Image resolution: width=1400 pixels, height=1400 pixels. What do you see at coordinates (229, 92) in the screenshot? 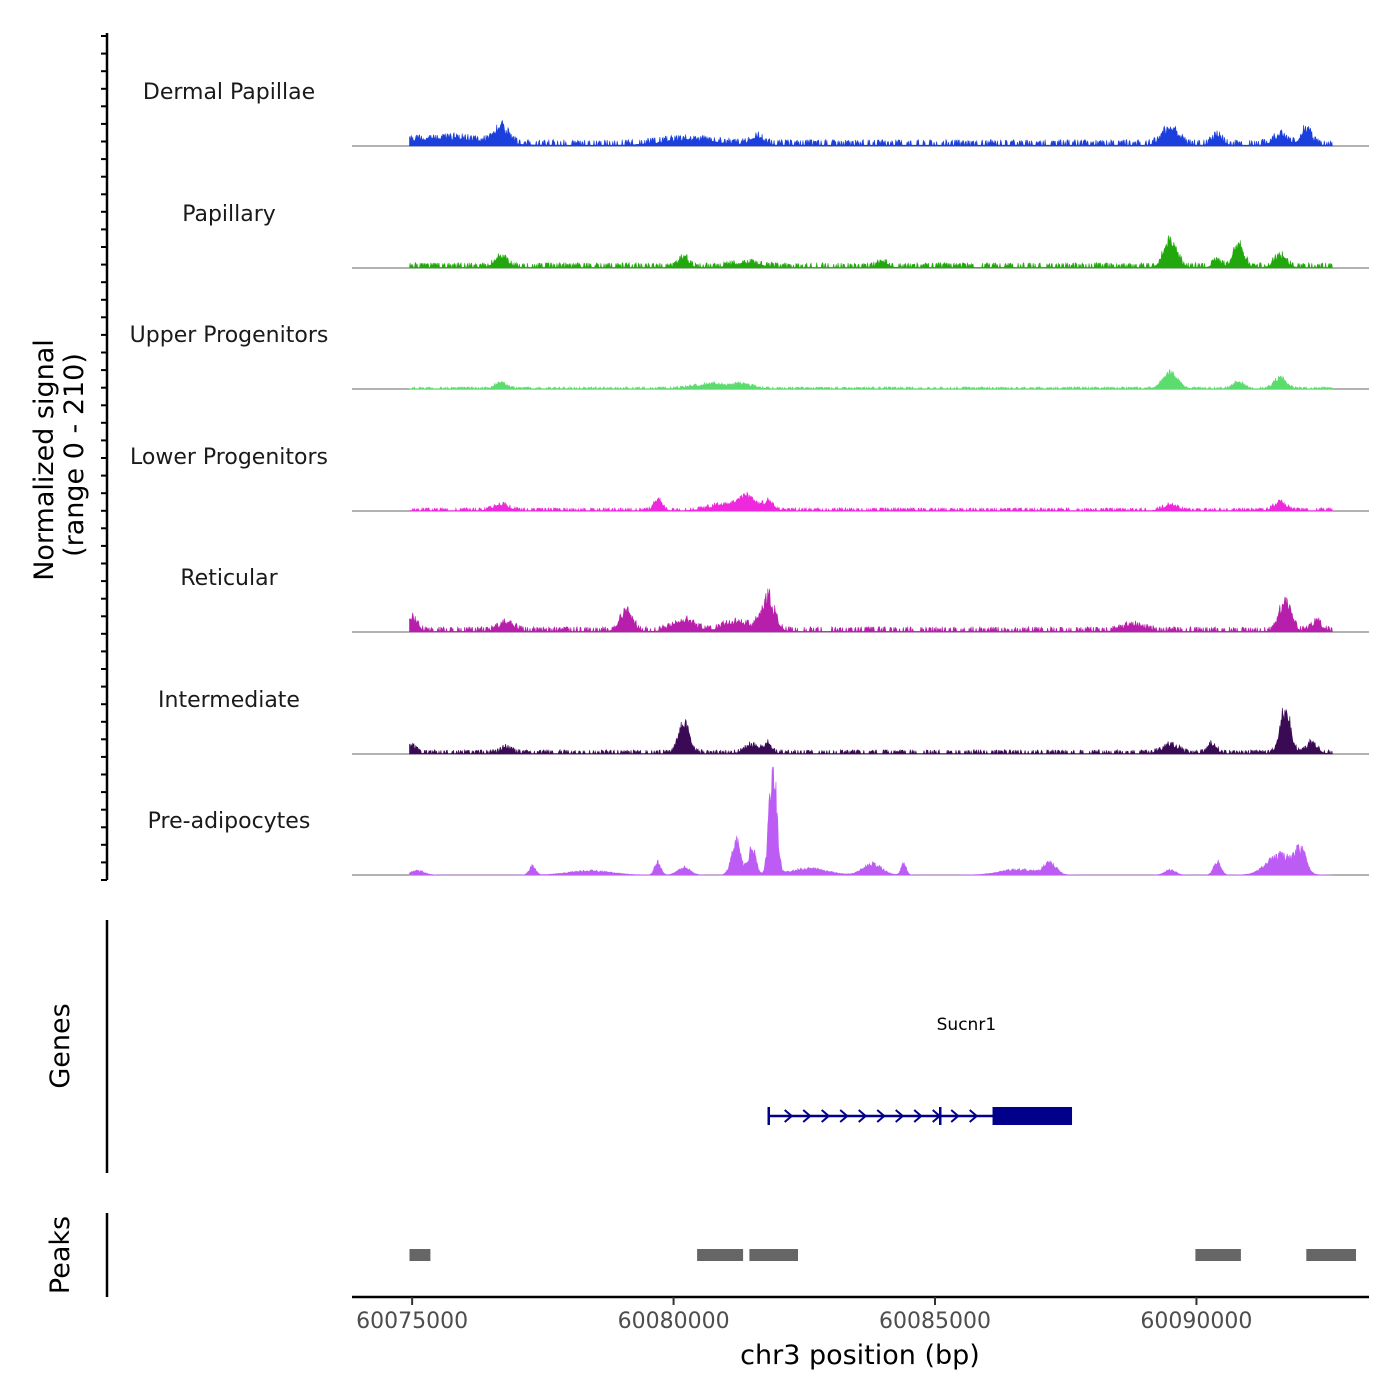
I see `track-label: Dermal Papillae` at bounding box center [229, 92].